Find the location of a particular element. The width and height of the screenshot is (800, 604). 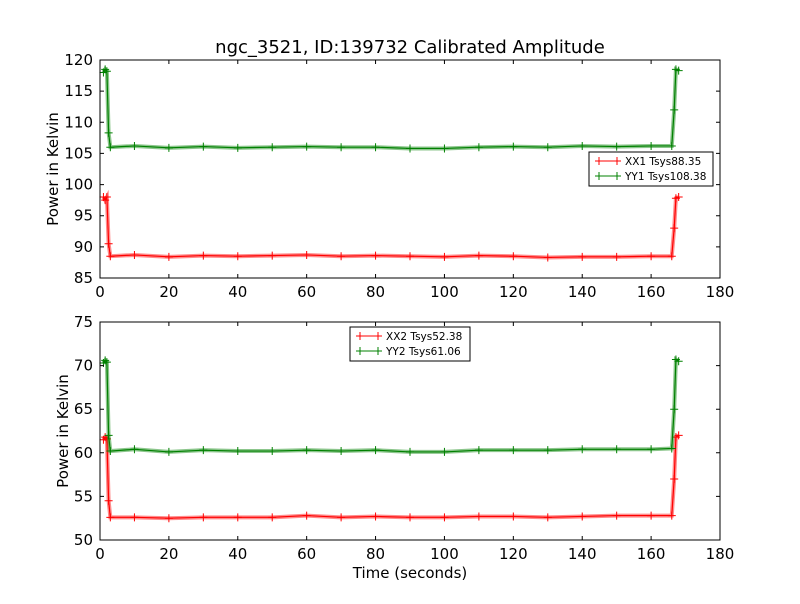

y-tick-label: 55 is located at coordinates (83, 496).